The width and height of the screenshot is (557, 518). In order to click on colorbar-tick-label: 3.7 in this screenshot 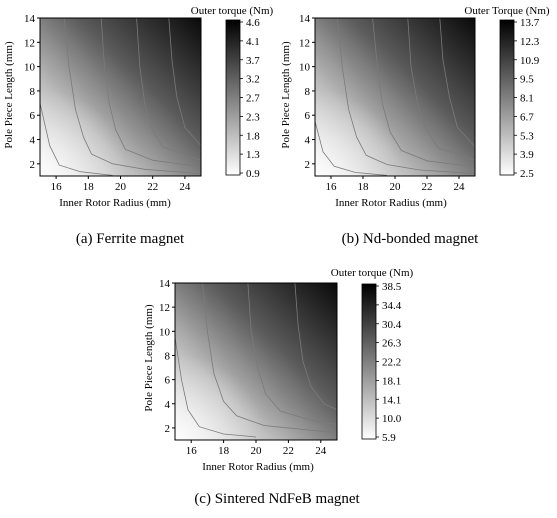, I will do `click(253, 61)`.